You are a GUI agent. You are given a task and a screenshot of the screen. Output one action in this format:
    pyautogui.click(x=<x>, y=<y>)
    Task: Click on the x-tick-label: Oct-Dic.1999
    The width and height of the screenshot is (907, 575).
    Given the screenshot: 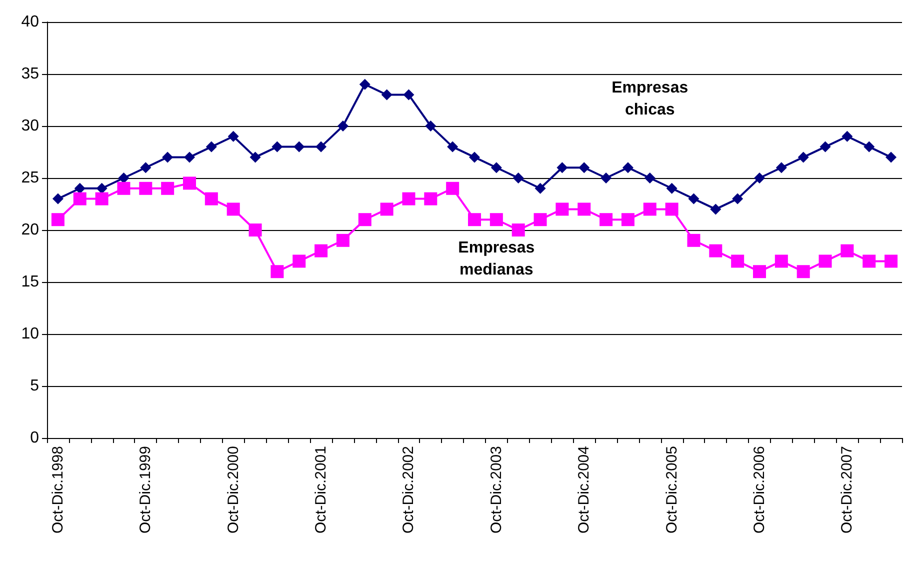 What is the action you would take?
    pyautogui.click(x=145, y=490)
    